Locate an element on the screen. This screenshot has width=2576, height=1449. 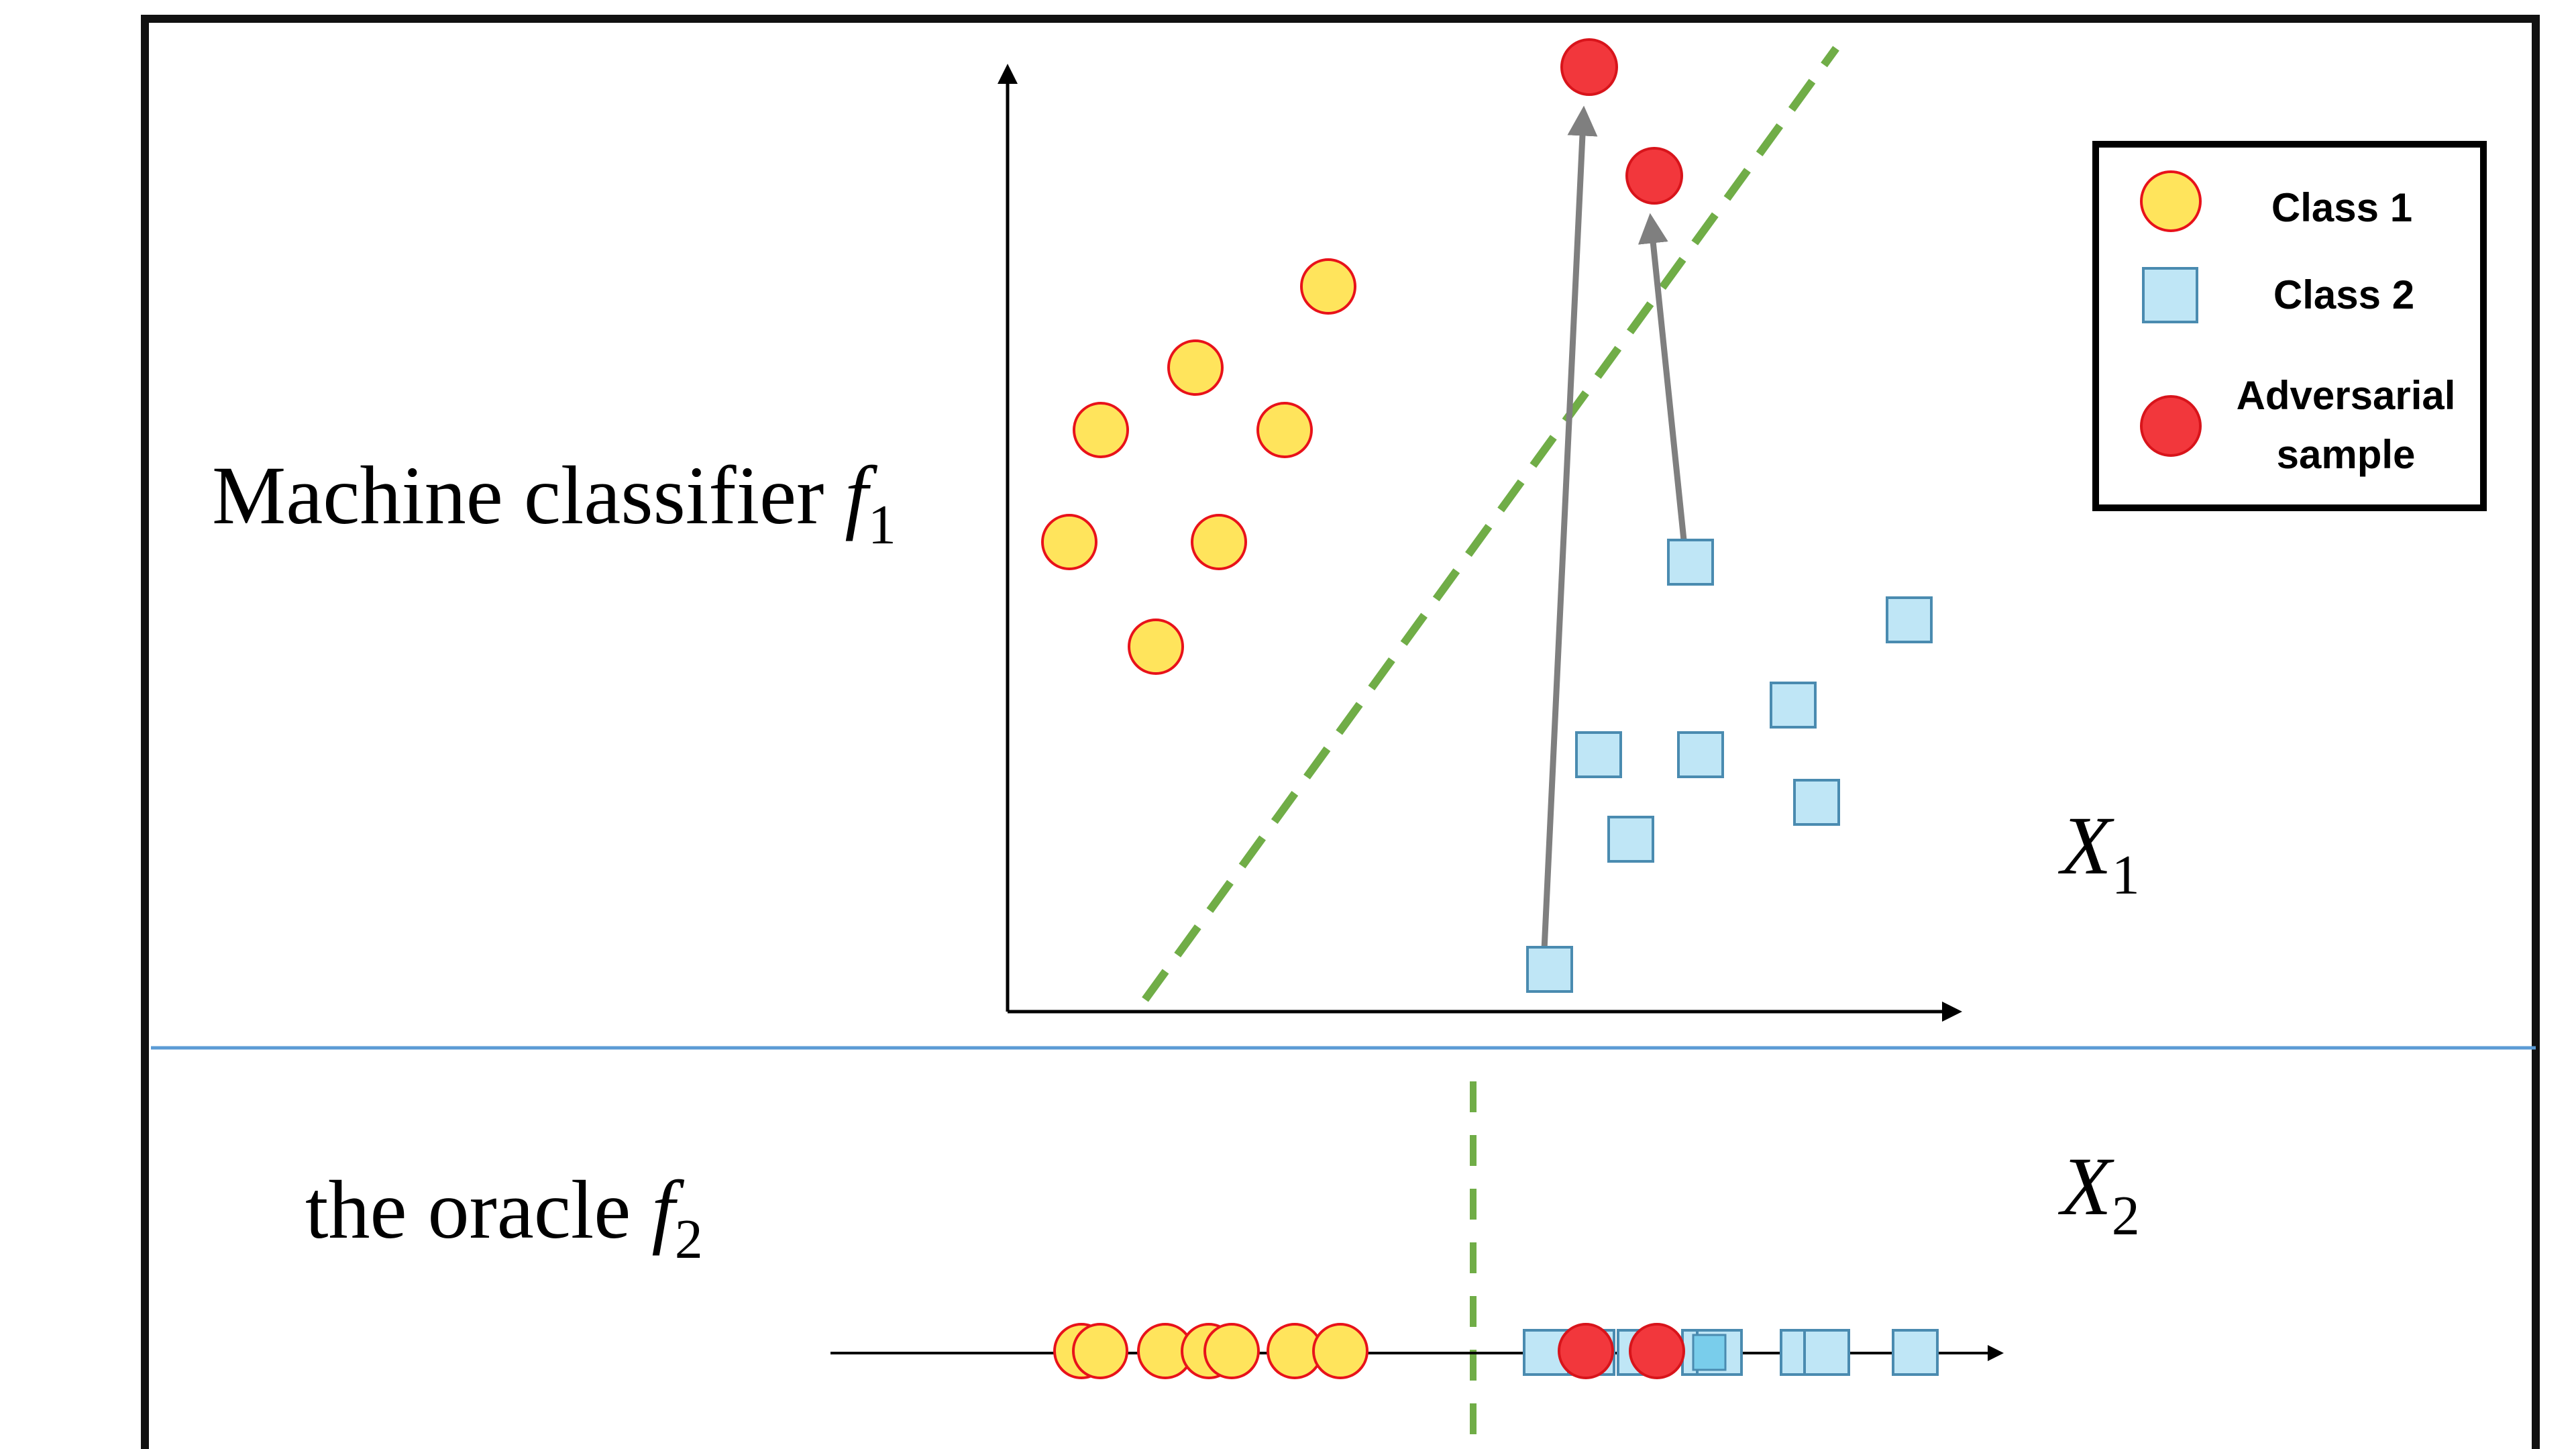
projected-adversarial-points is located at coordinates (1621, 1351).